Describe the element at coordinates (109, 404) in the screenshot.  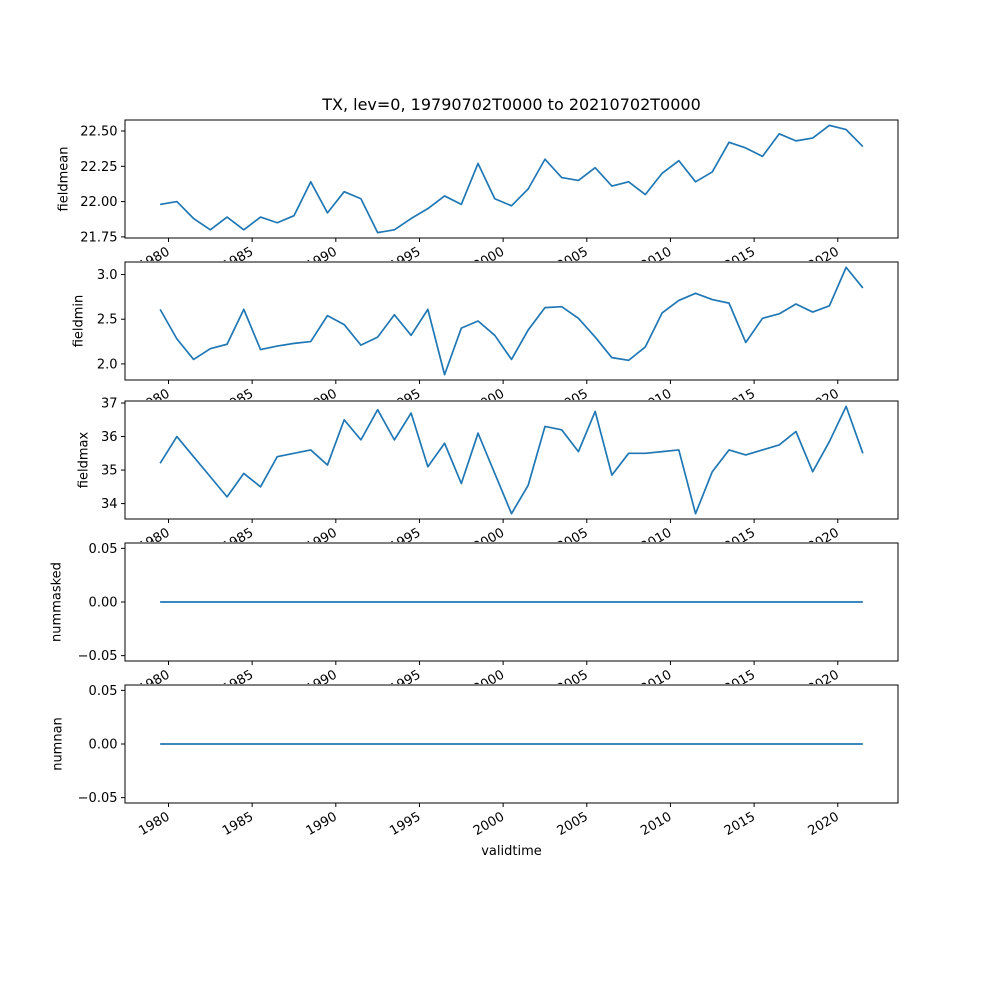
I see `y-tick-label: 37` at that location.